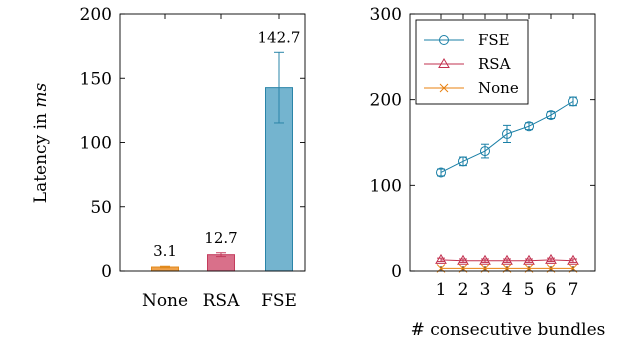  I want to click on legend-label: FSE, so click(494, 40).